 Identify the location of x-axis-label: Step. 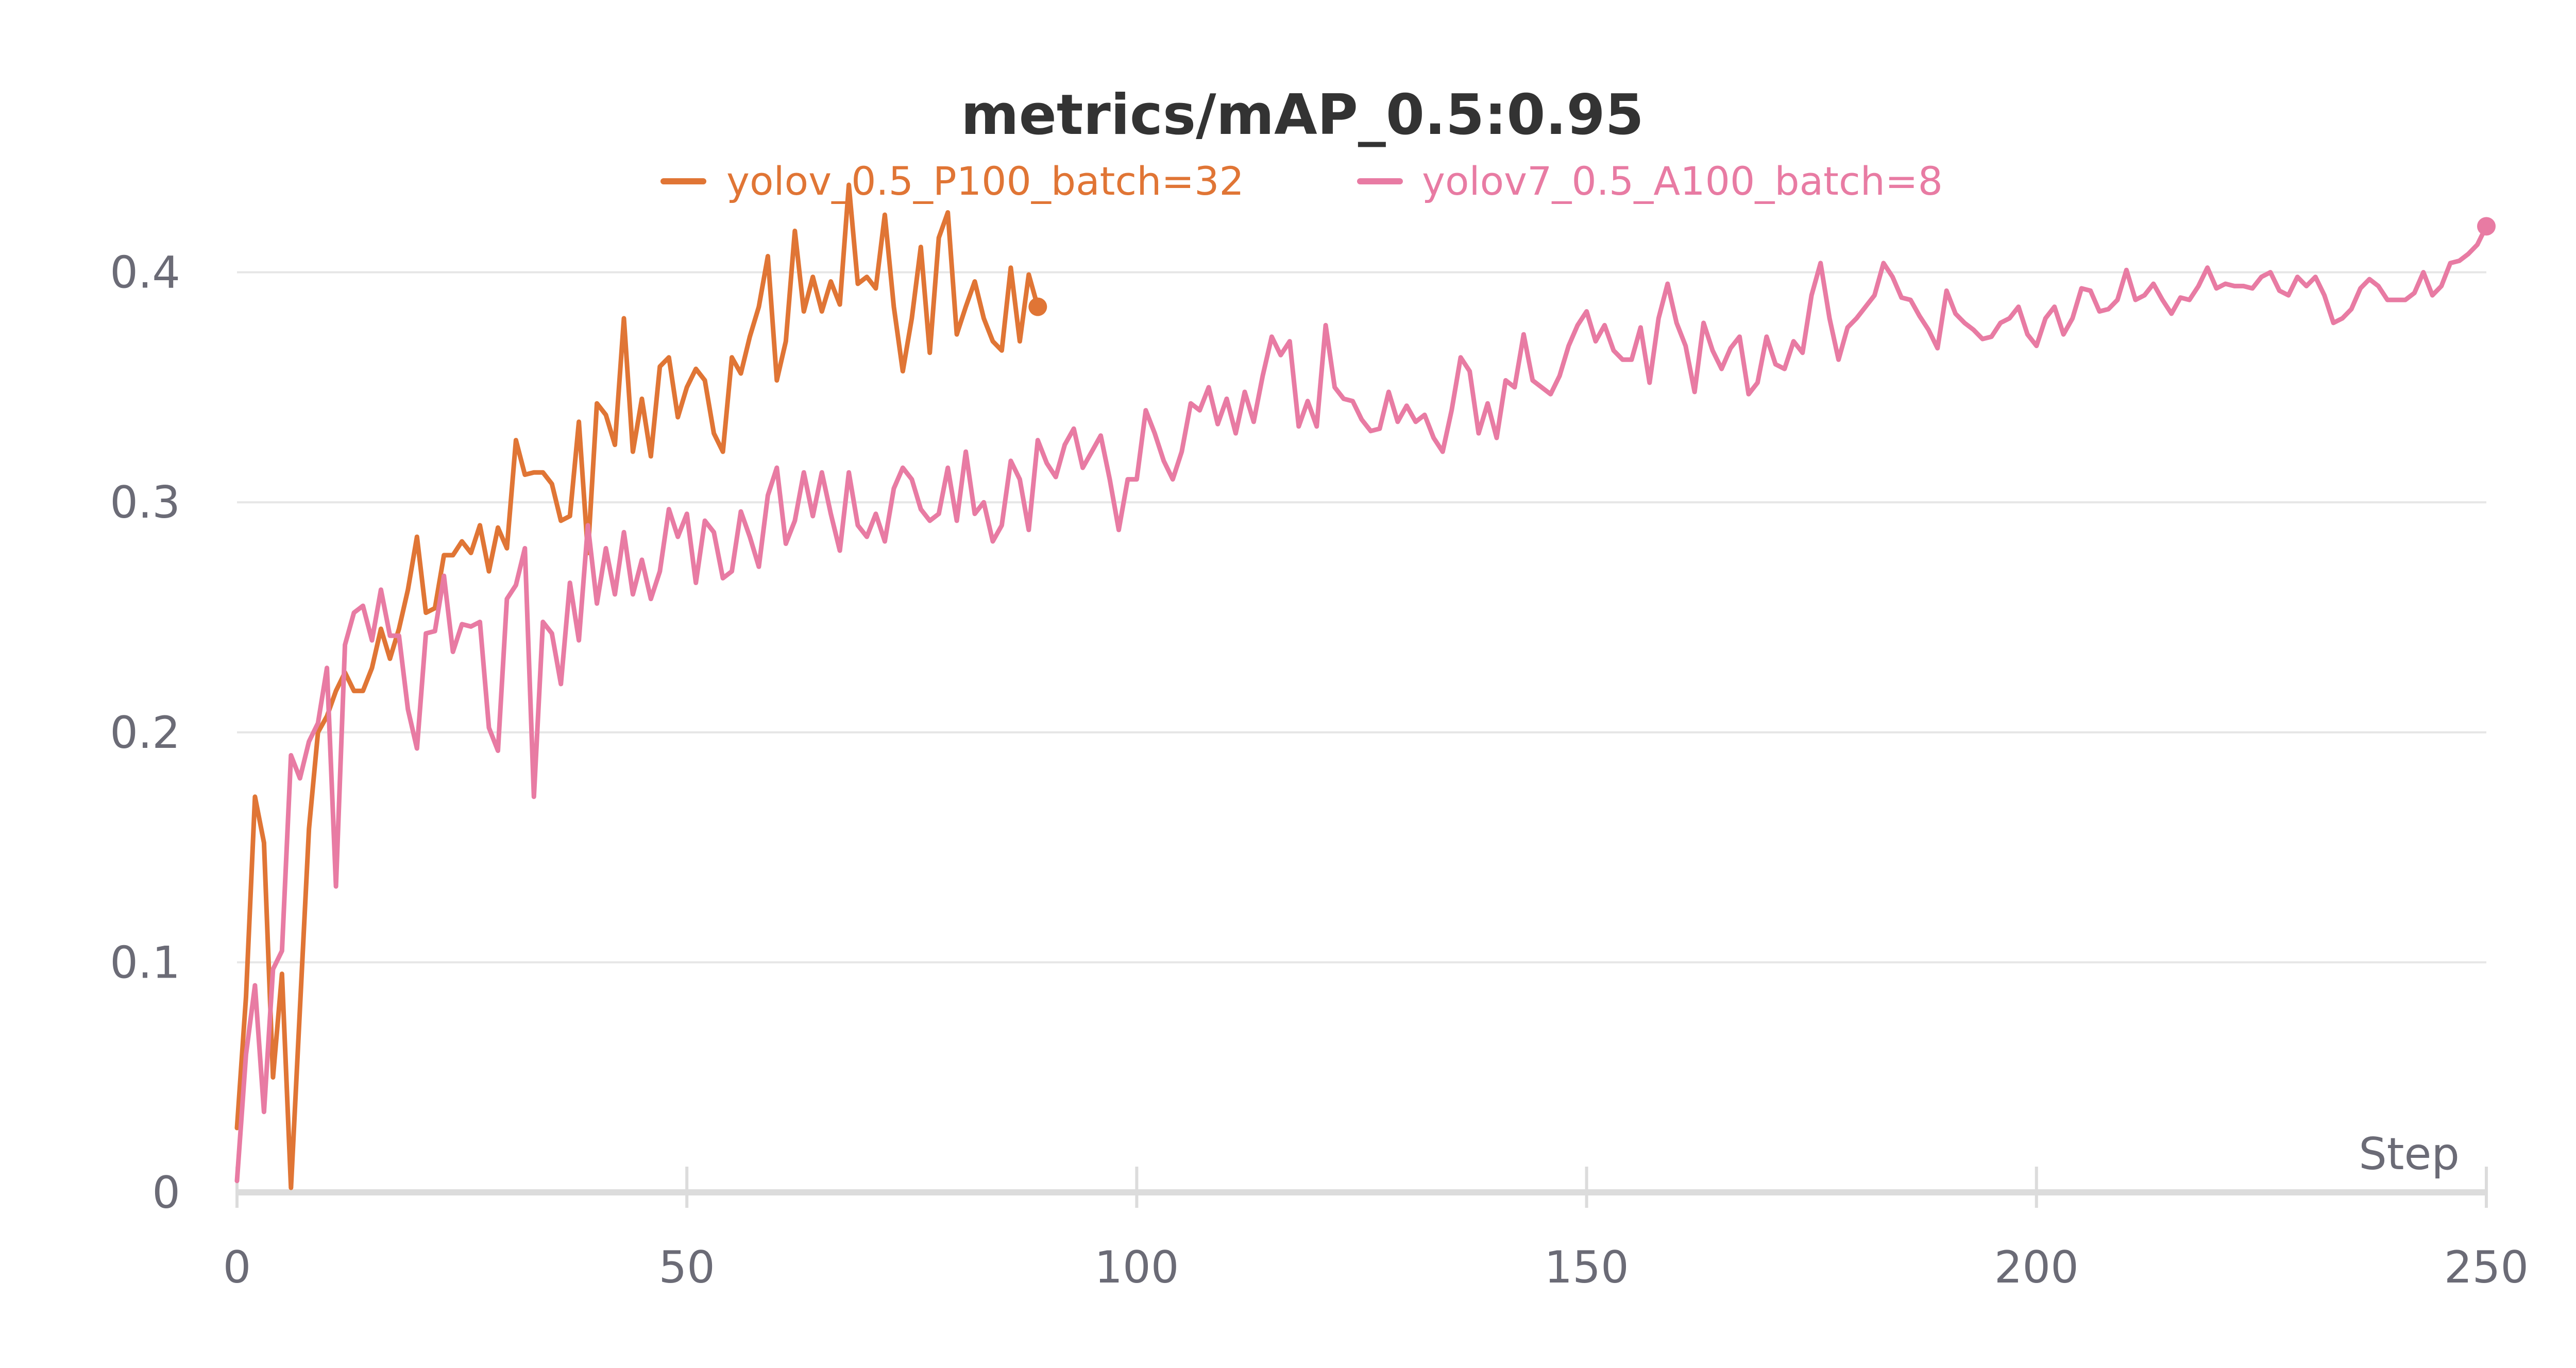
(2409, 1154).